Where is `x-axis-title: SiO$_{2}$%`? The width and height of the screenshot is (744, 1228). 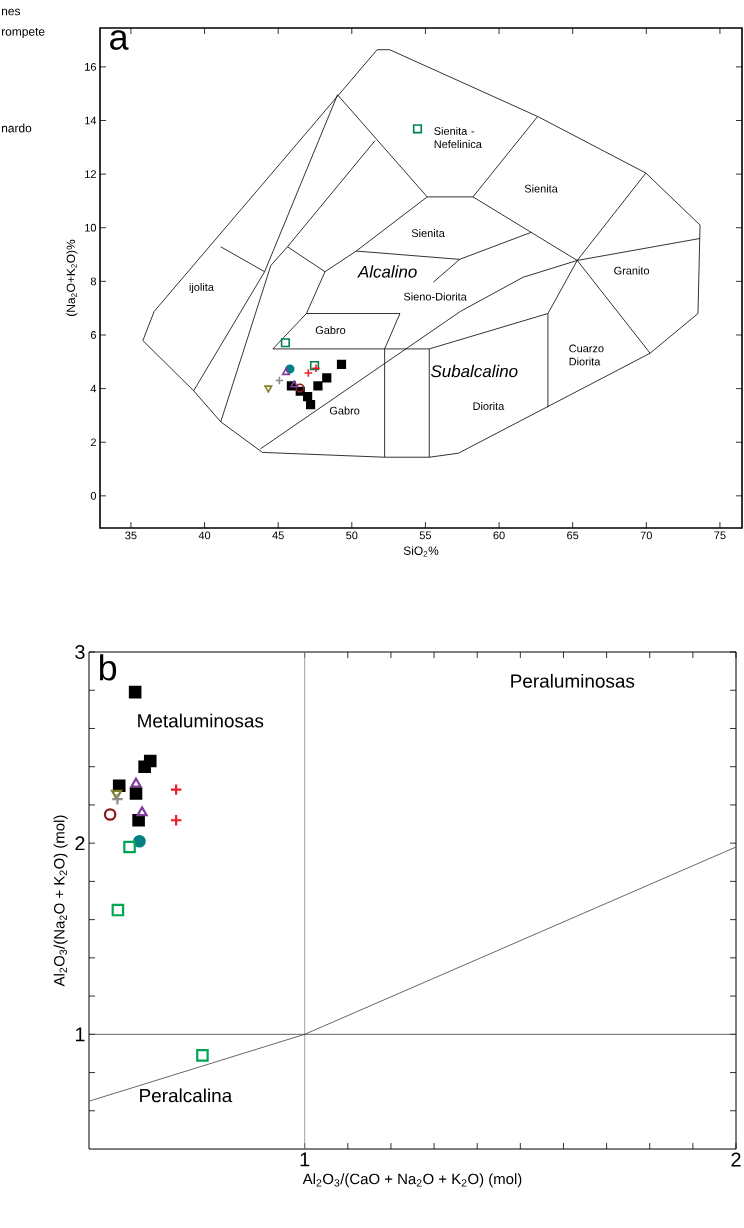 x-axis-title: SiO$_{2}$% is located at coordinates (421, 551).